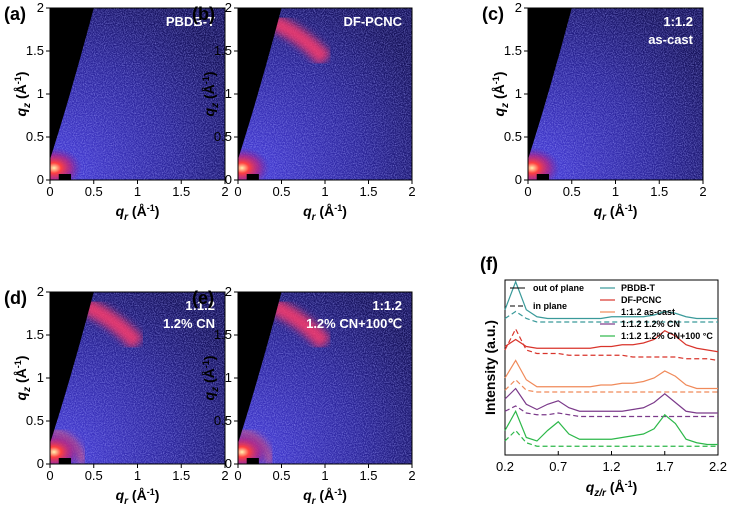 This screenshot has width=731, height=513. I want to click on legend-label: PBDB-T, so click(638, 288).